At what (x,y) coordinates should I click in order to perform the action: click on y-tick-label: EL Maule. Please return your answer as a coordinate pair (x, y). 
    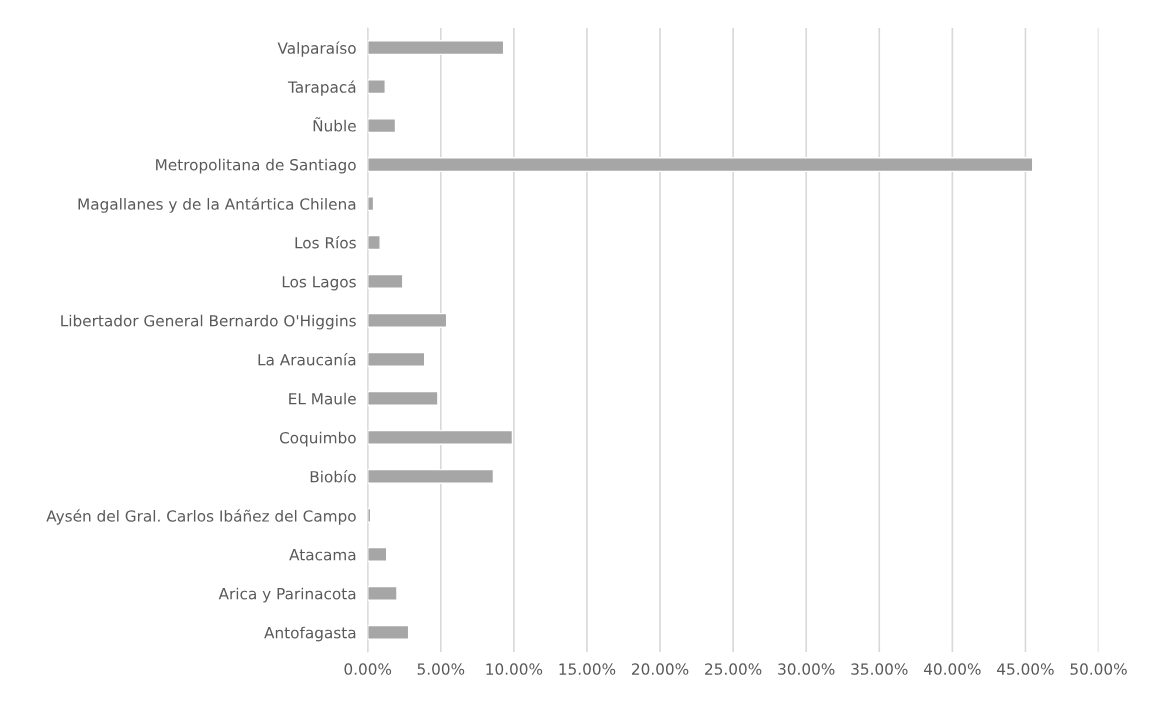
    Looking at the image, I should click on (322, 398).